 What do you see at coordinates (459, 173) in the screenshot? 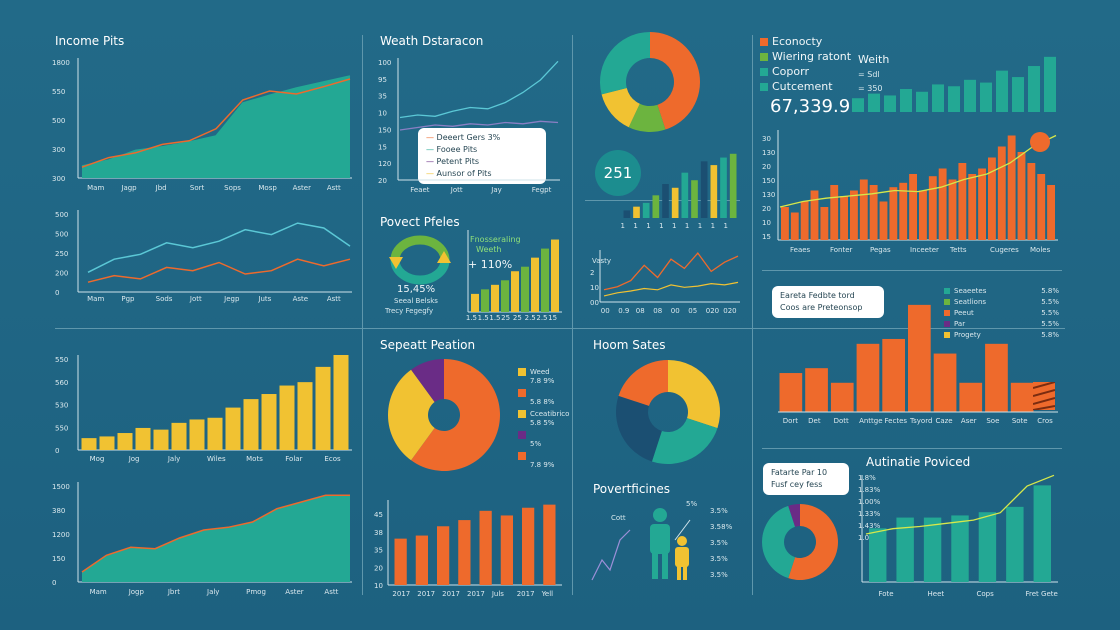
I see `wealth-legend-3: — Aunsor of Pits` at bounding box center [459, 173].